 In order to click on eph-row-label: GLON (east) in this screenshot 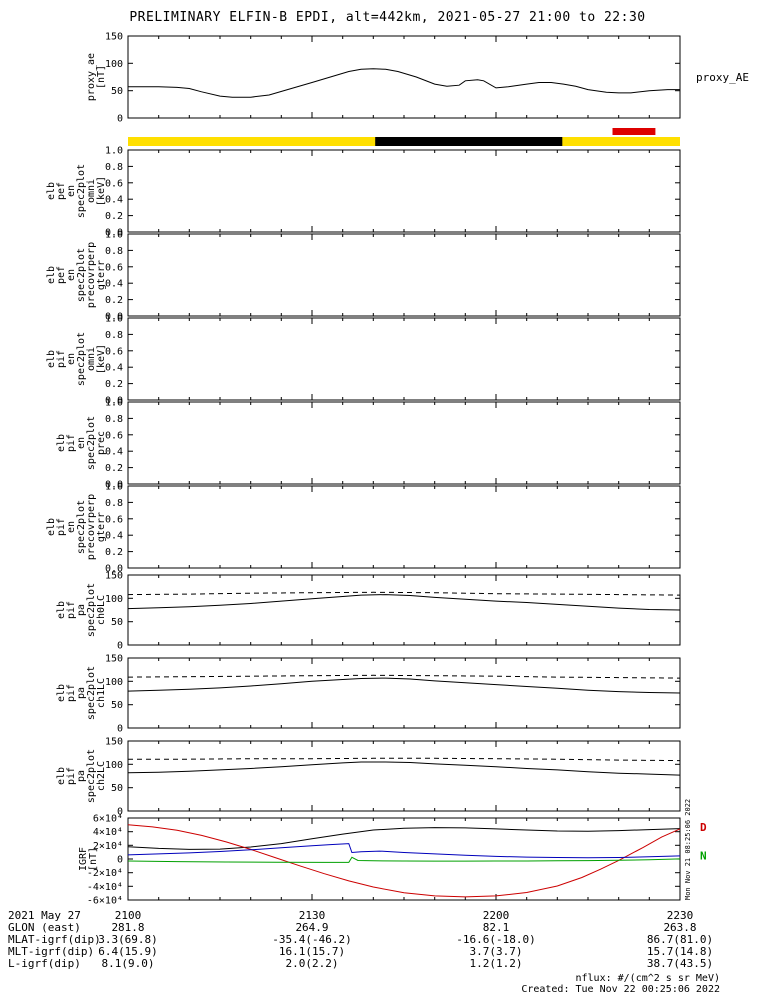, I will do `click(44, 927)`.